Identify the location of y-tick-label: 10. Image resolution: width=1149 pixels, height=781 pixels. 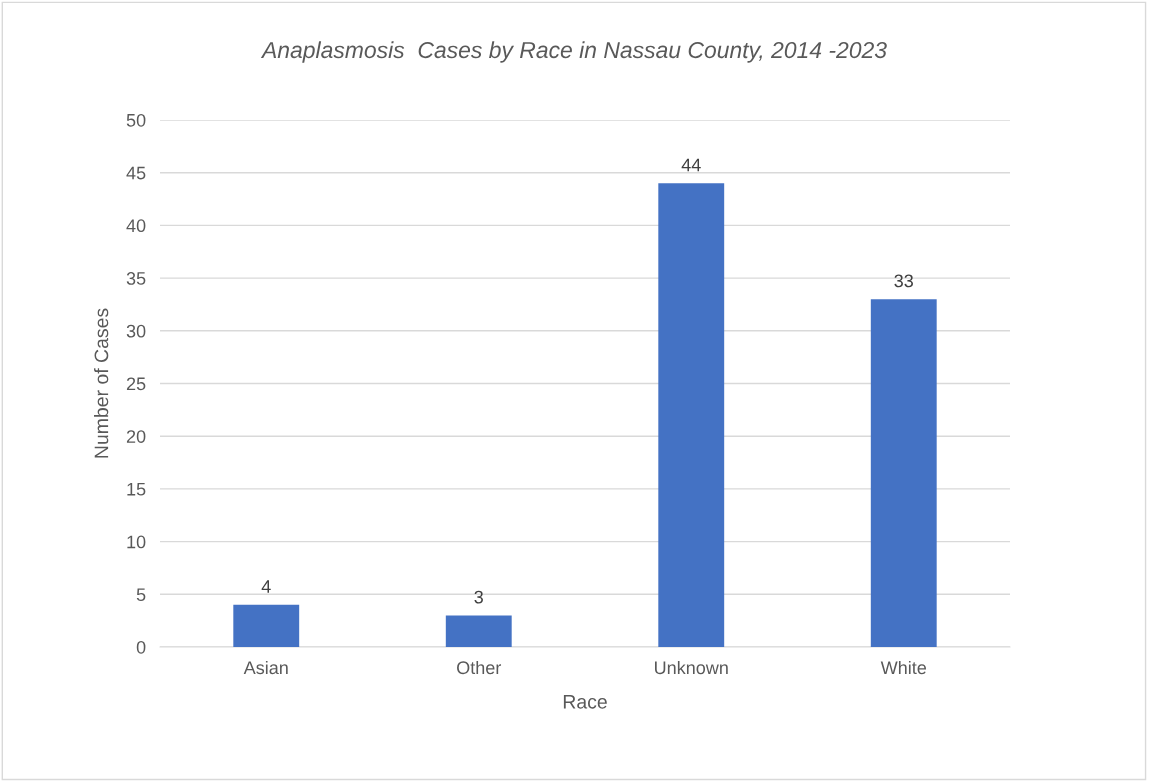
(136, 542).